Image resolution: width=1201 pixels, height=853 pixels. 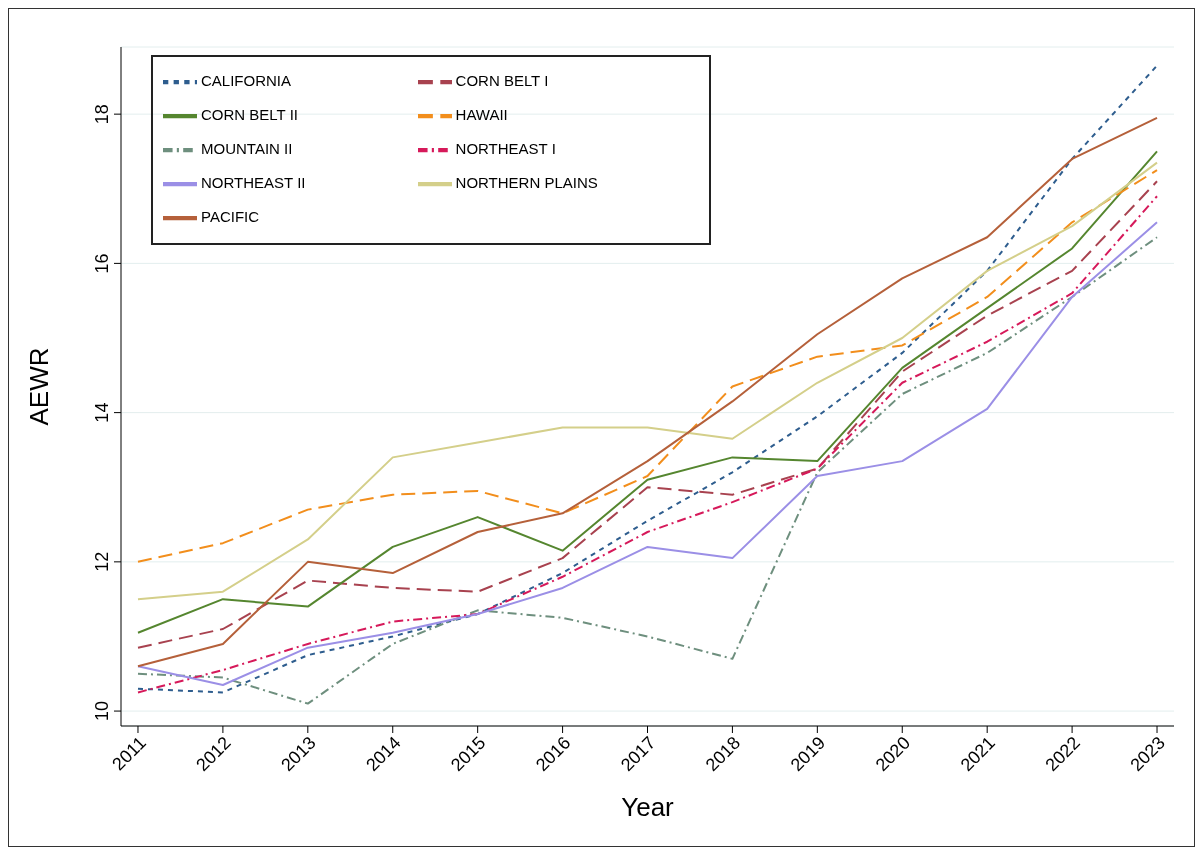 What do you see at coordinates (102, 561) in the screenshot?
I see `y-tick-label: 12` at bounding box center [102, 561].